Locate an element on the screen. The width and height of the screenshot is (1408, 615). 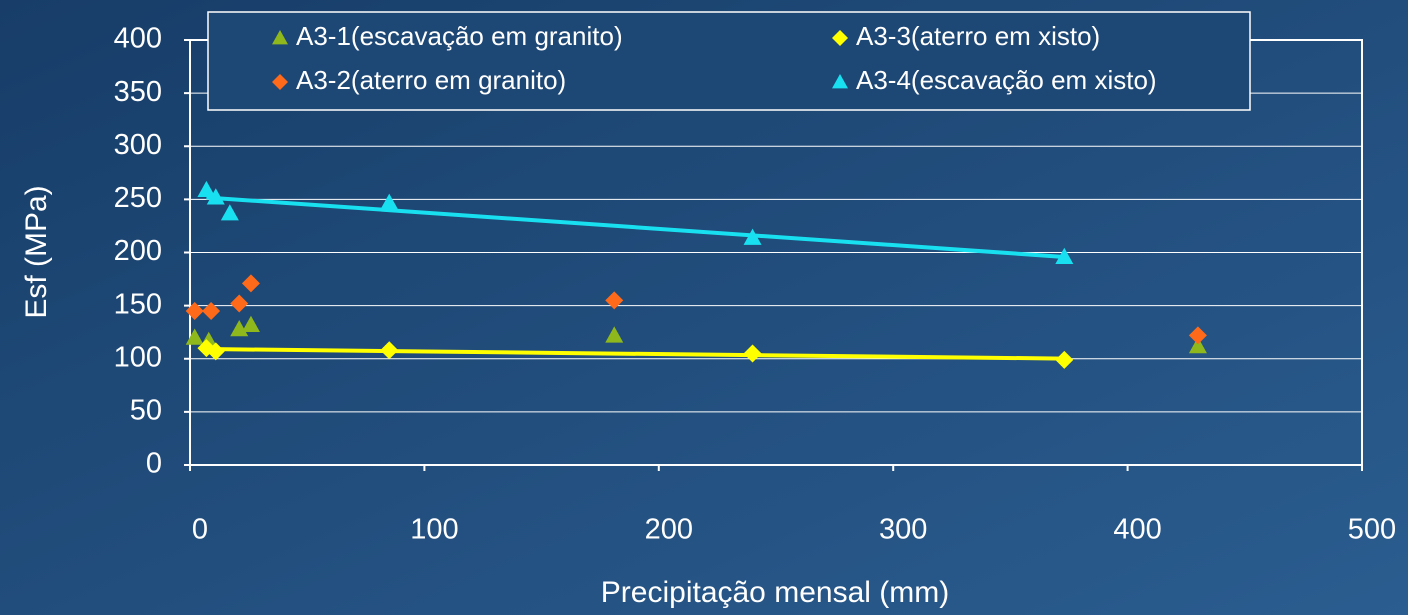
y-tick-label: 400 is located at coordinates (138, 39).